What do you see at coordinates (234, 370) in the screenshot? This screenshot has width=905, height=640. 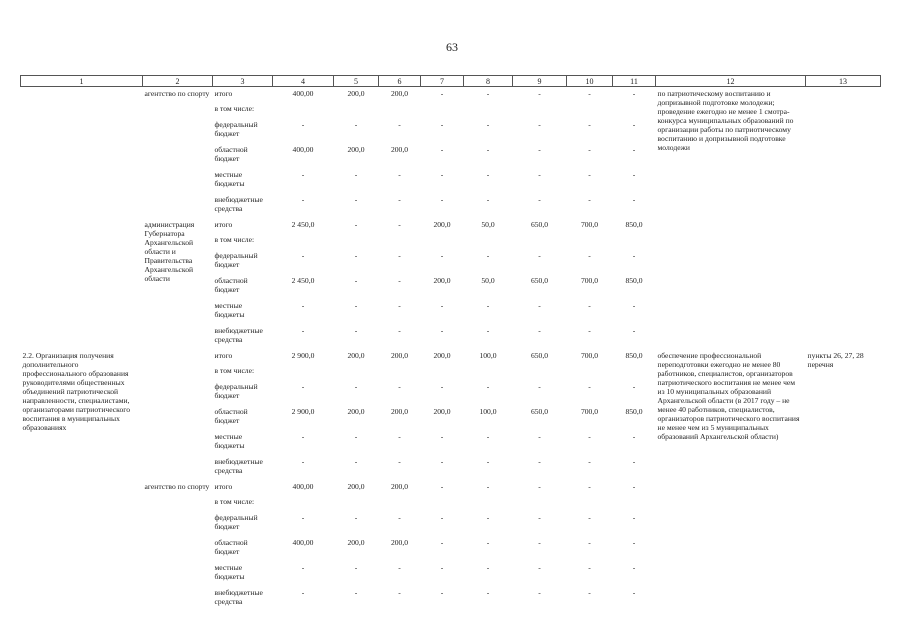 I see `funding-source: в том числе:` at bounding box center [234, 370].